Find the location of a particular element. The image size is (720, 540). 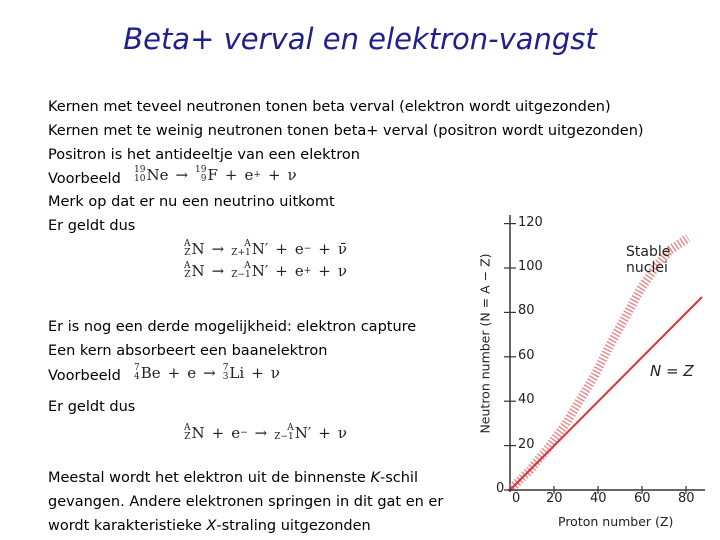

text-part: X is located at coordinates (211, 526).